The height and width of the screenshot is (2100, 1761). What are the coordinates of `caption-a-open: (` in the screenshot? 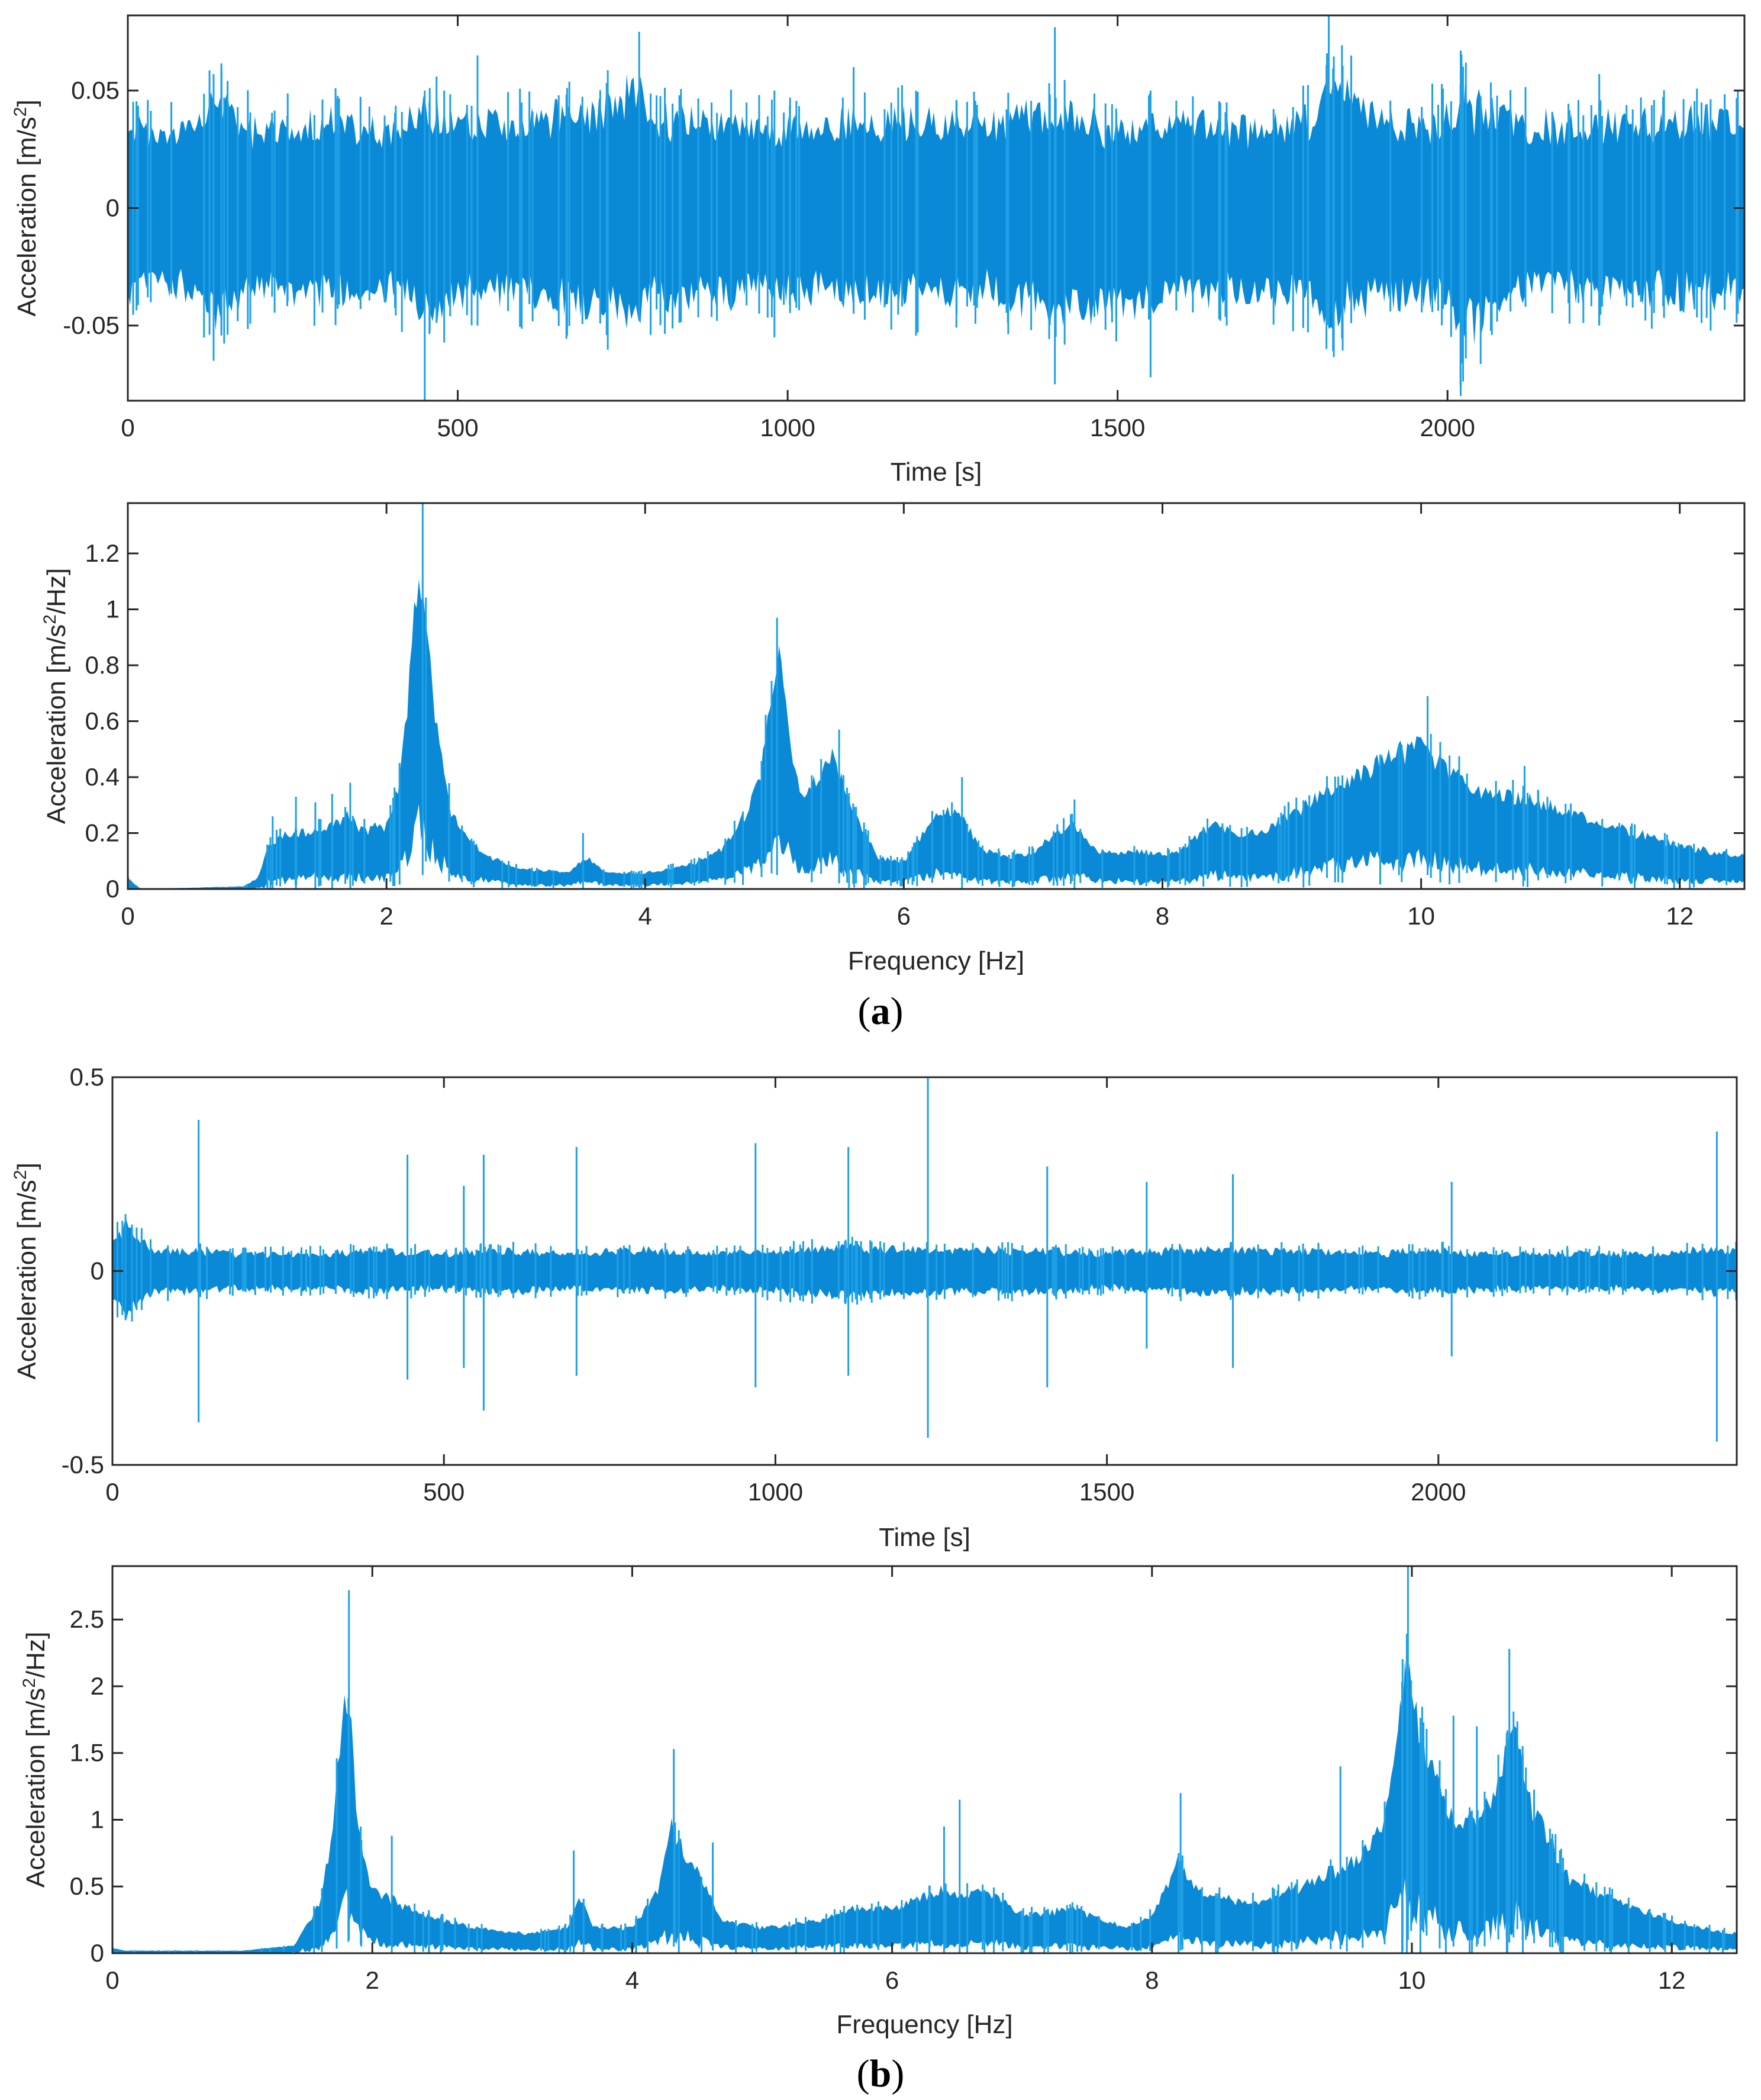 It's located at (864, 1011).